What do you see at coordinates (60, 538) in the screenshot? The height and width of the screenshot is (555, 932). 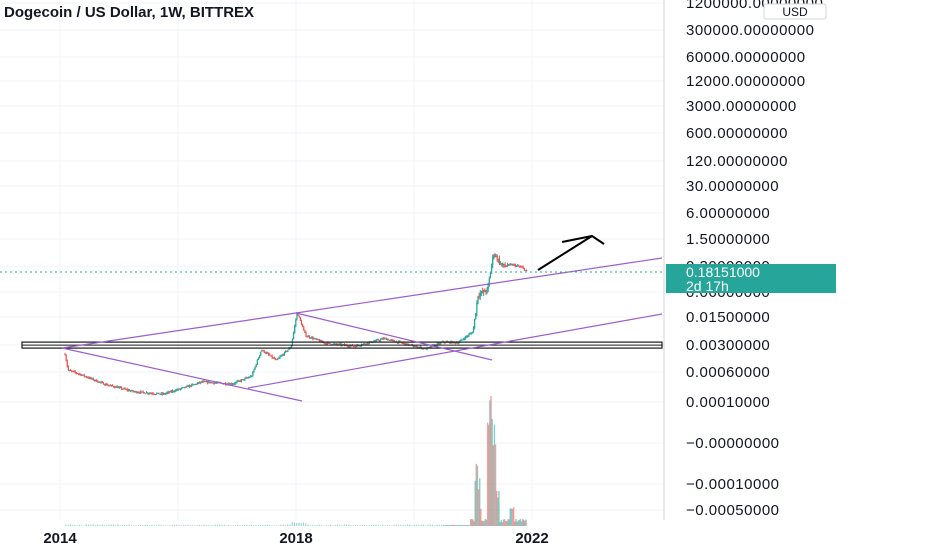 I see `time-tick-label: 2014` at bounding box center [60, 538].